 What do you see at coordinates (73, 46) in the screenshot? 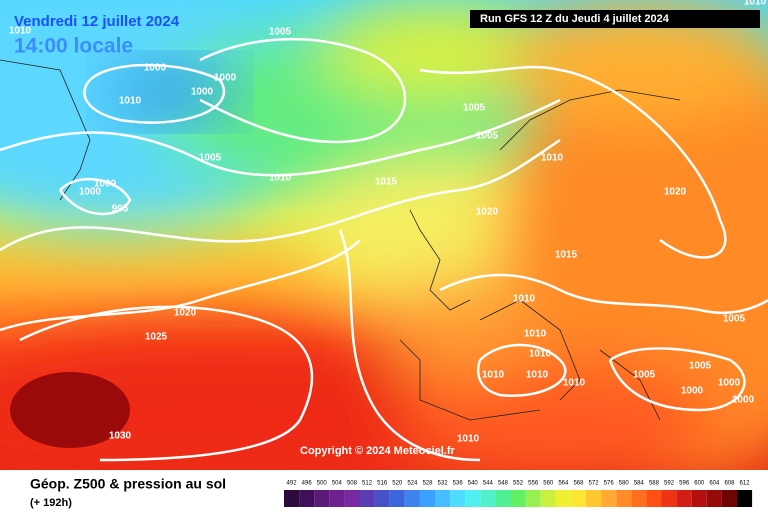
I see `forecast-time: 14:00 locale` at bounding box center [73, 46].